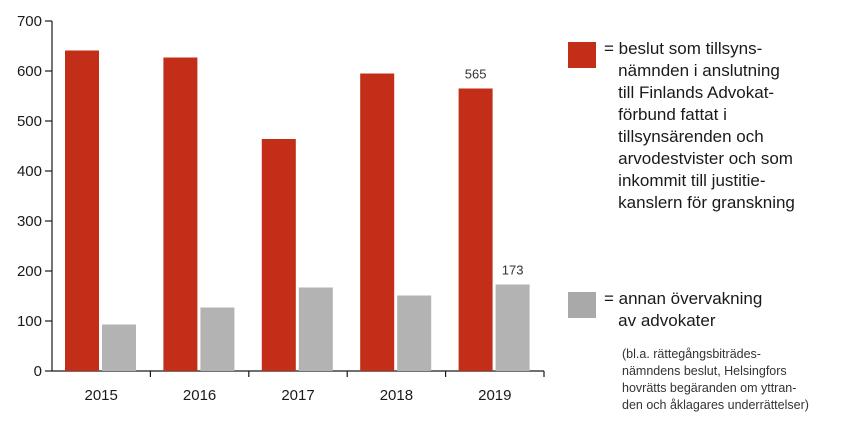 The width and height of the screenshot is (852, 433). Describe the element at coordinates (494, 172) in the screenshot. I see `data-labels: 565 173` at that location.